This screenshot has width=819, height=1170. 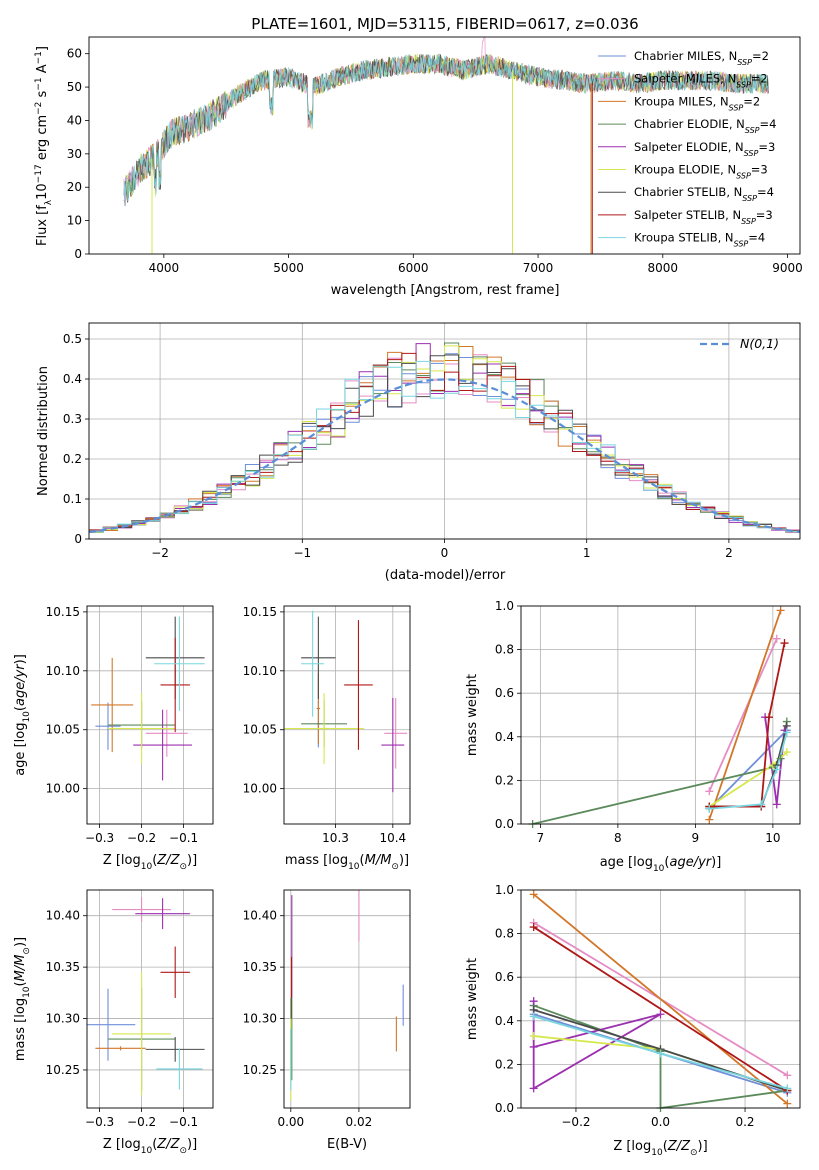 What do you see at coordinates (587, 553) in the screenshot?
I see `x-tick-label: 1` at bounding box center [587, 553].